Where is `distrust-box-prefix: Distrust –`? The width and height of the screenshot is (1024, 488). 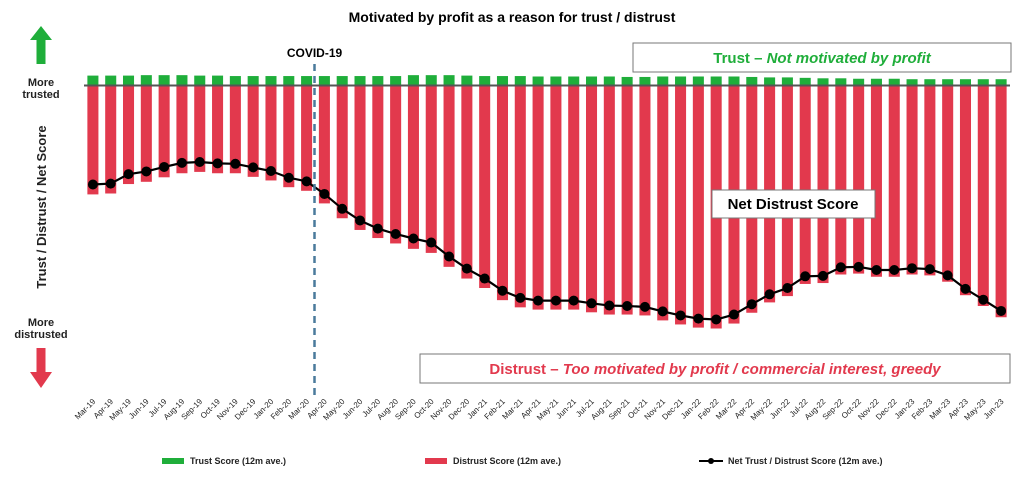 distrust-box-prefix: Distrust – is located at coordinates (525, 369).